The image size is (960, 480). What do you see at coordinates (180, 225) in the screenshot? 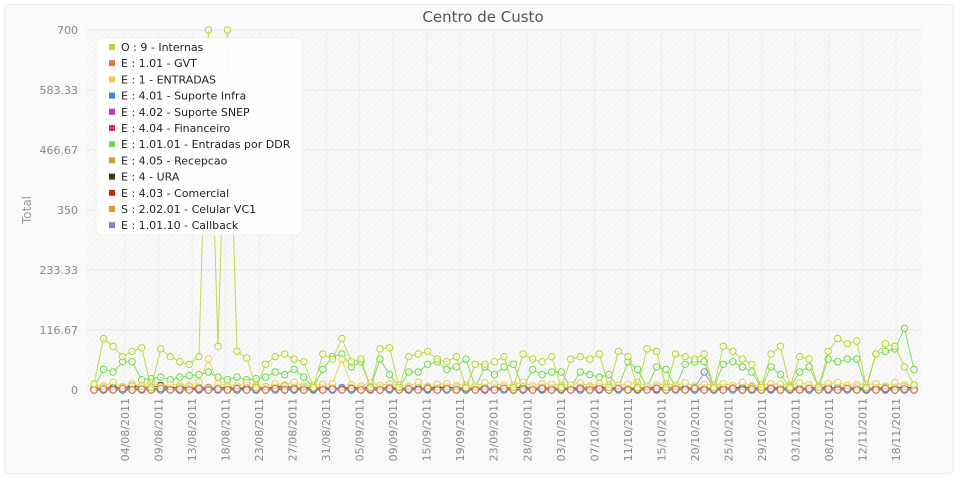
I see `legend-entry: E : 1.01.10 - Callback` at bounding box center [180, 225].